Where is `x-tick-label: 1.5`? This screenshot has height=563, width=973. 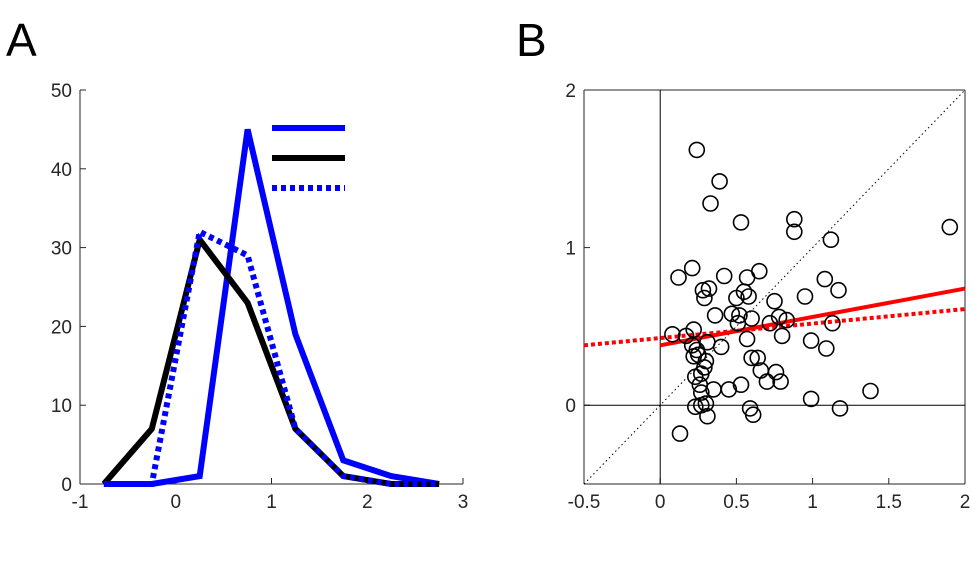
x-tick-label: 1.5 is located at coordinates (889, 502).